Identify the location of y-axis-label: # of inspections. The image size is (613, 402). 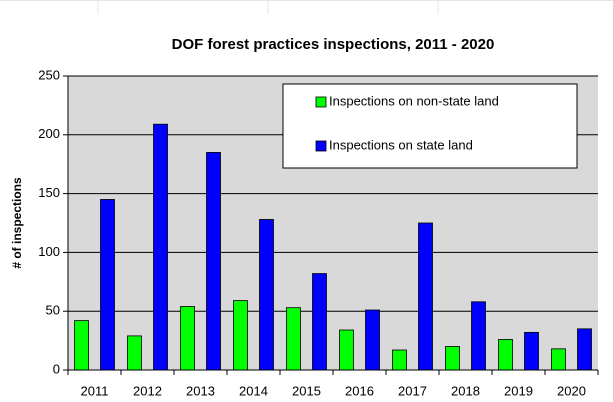
(17, 223).